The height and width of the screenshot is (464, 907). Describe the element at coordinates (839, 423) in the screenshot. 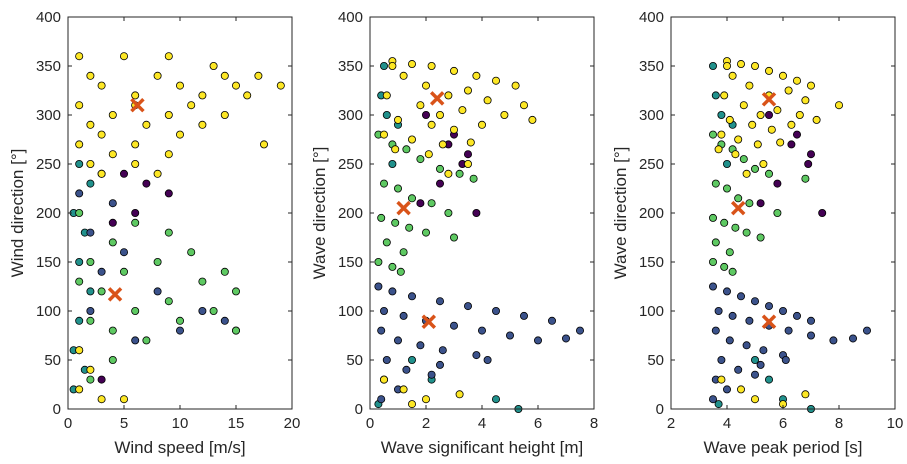

I see `x-tick-label: 8` at that location.